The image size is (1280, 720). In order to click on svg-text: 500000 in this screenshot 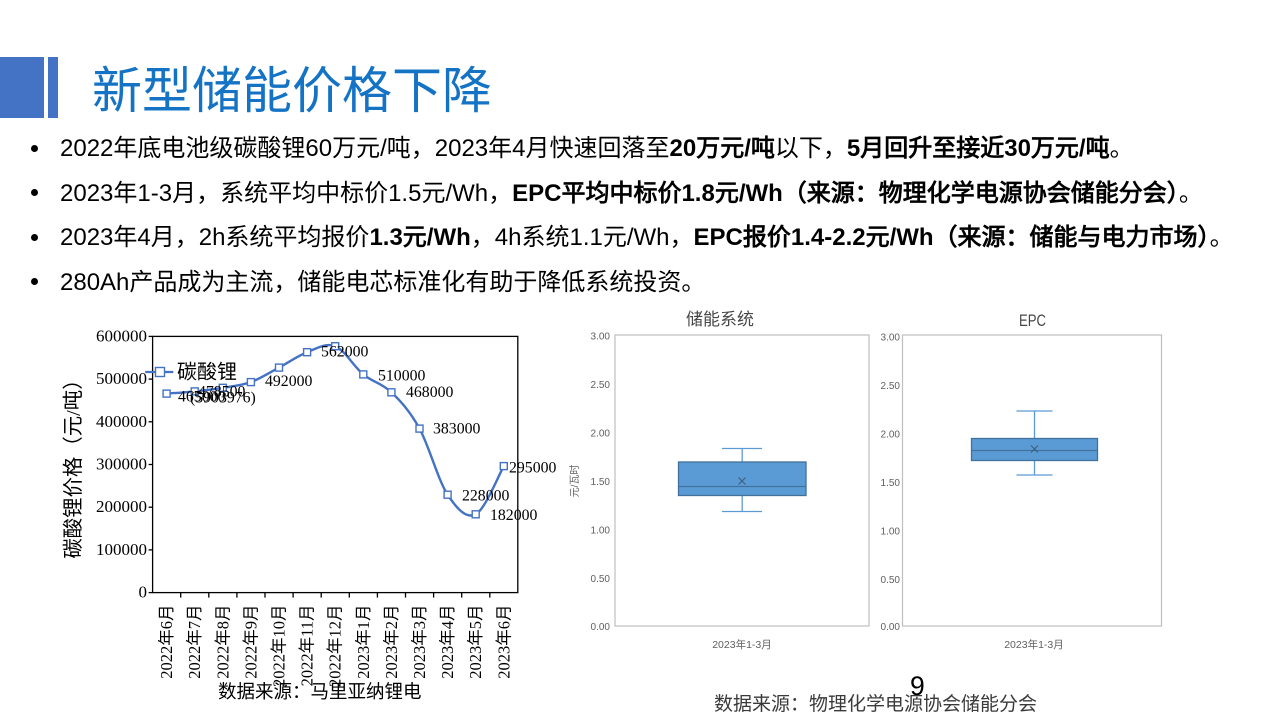, I will do `click(121, 378)`.